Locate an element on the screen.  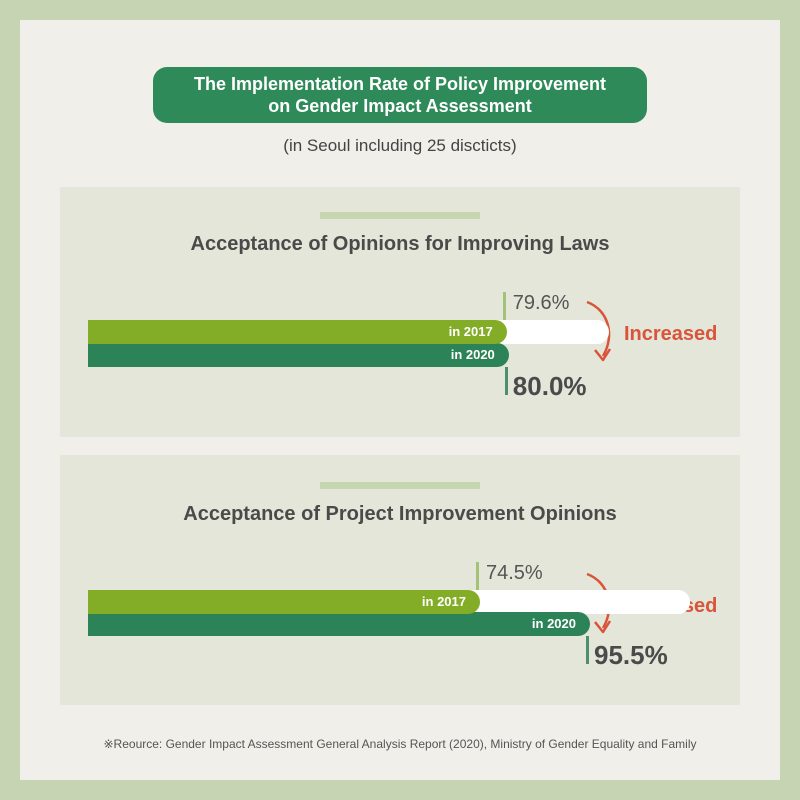
panel-laws-decoration is located at coordinates (400, 215).